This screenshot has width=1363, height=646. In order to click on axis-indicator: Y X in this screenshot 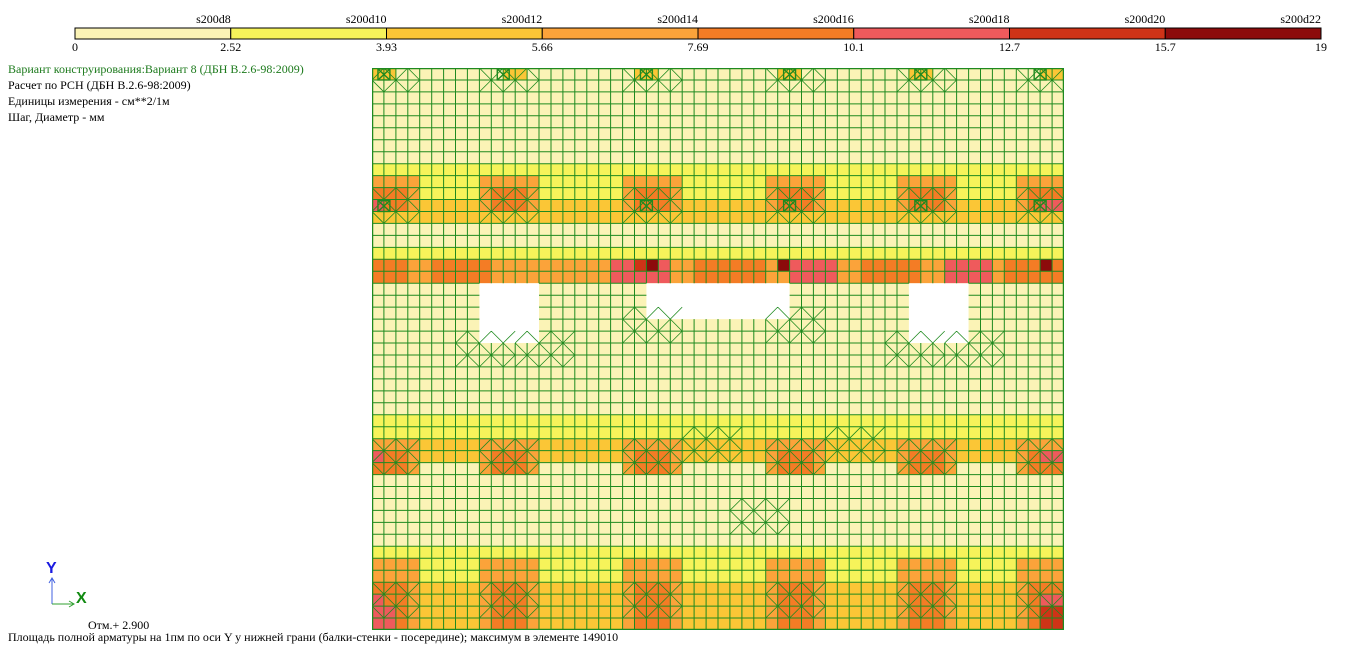, I will do `click(74, 585)`.